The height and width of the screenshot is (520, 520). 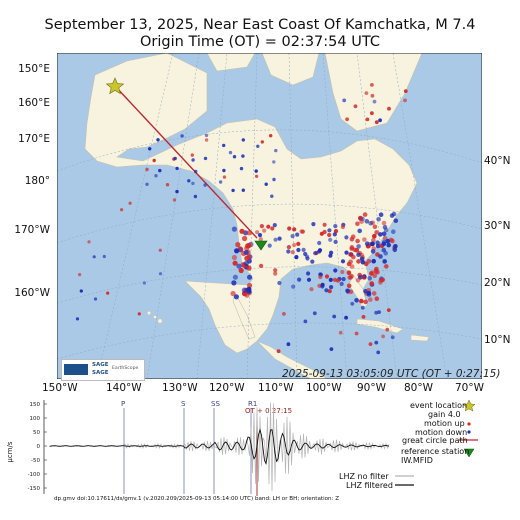 What do you see at coordinates (10, 451) in the screenshot?
I see `waveform-ylabel: μcm/s` at bounding box center [10, 451].